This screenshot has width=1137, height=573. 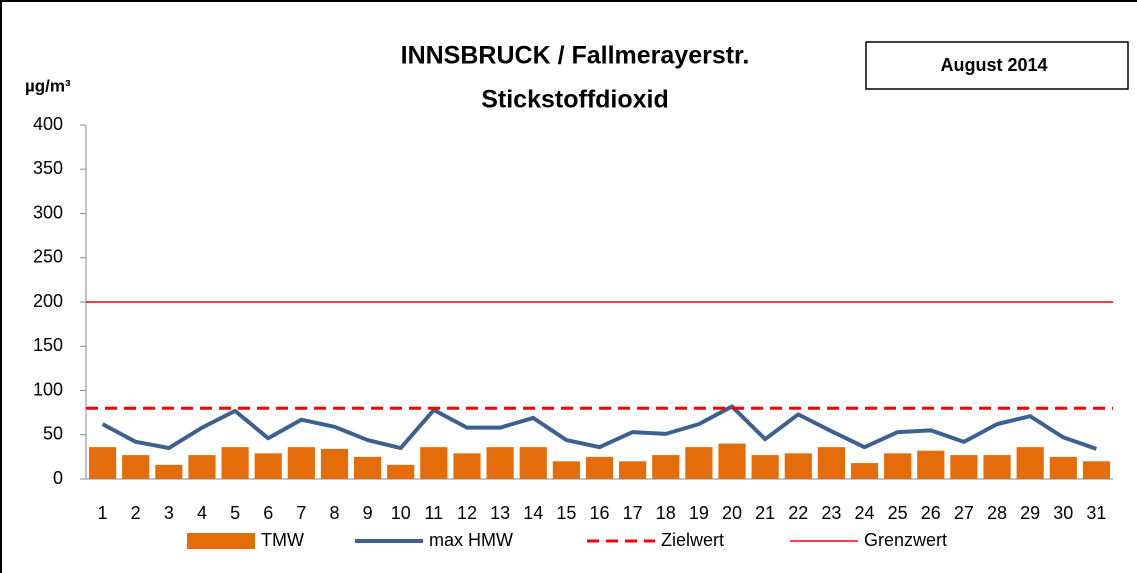 What do you see at coordinates (48, 345) in the screenshot?
I see `y-tick-label: 150` at bounding box center [48, 345].